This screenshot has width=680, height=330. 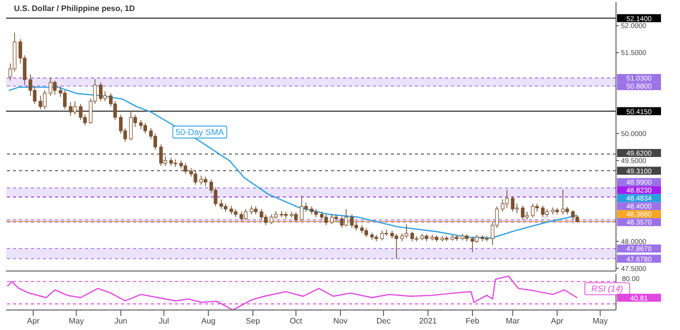 What do you see at coordinates (121, 321) in the screenshot?
I see `x-tick-label: Jun` at bounding box center [121, 321].